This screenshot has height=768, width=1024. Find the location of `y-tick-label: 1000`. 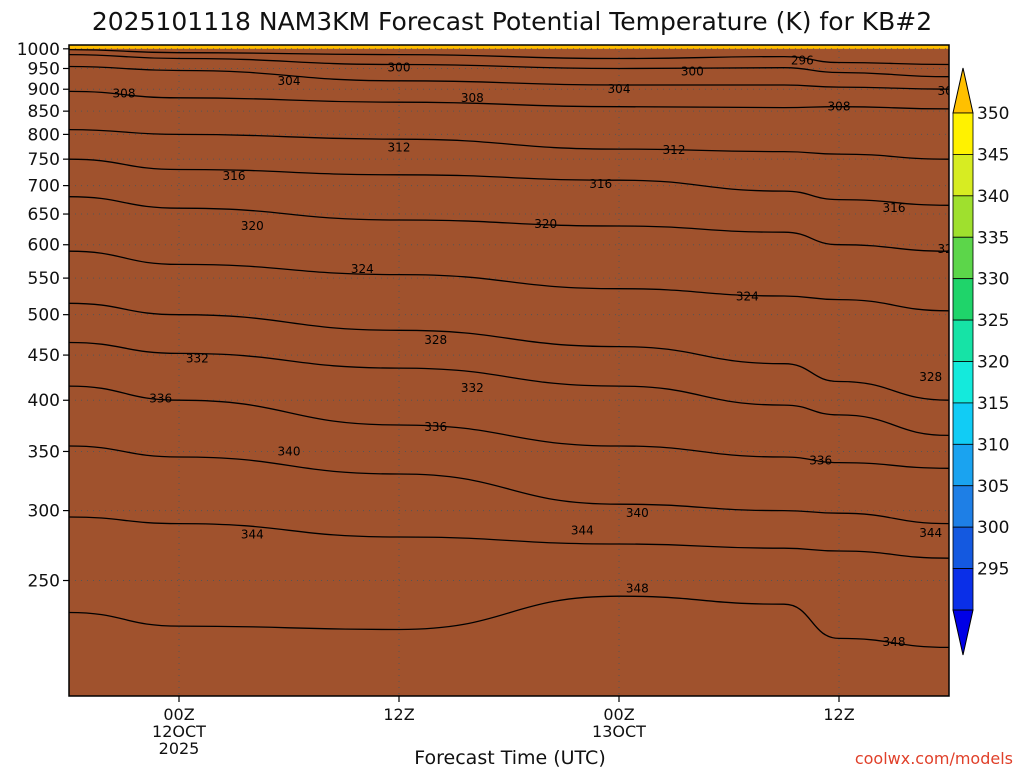

y-tick-label: 1000 is located at coordinates (38, 50).